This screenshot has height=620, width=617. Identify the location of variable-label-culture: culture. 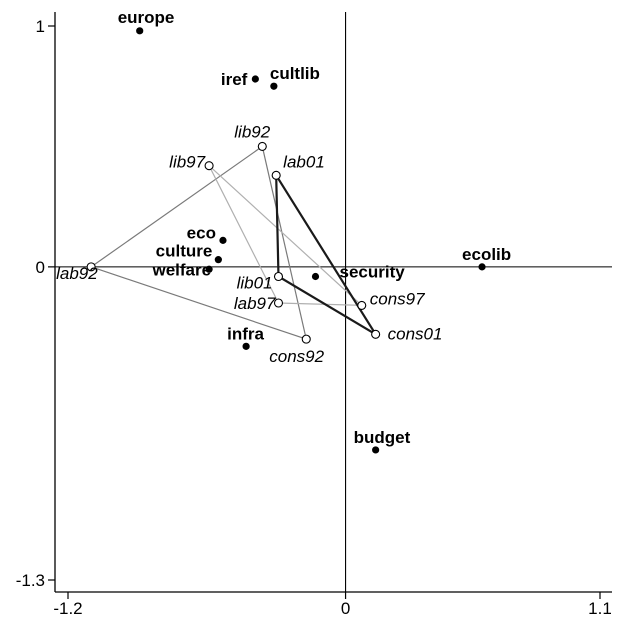
(184, 251).